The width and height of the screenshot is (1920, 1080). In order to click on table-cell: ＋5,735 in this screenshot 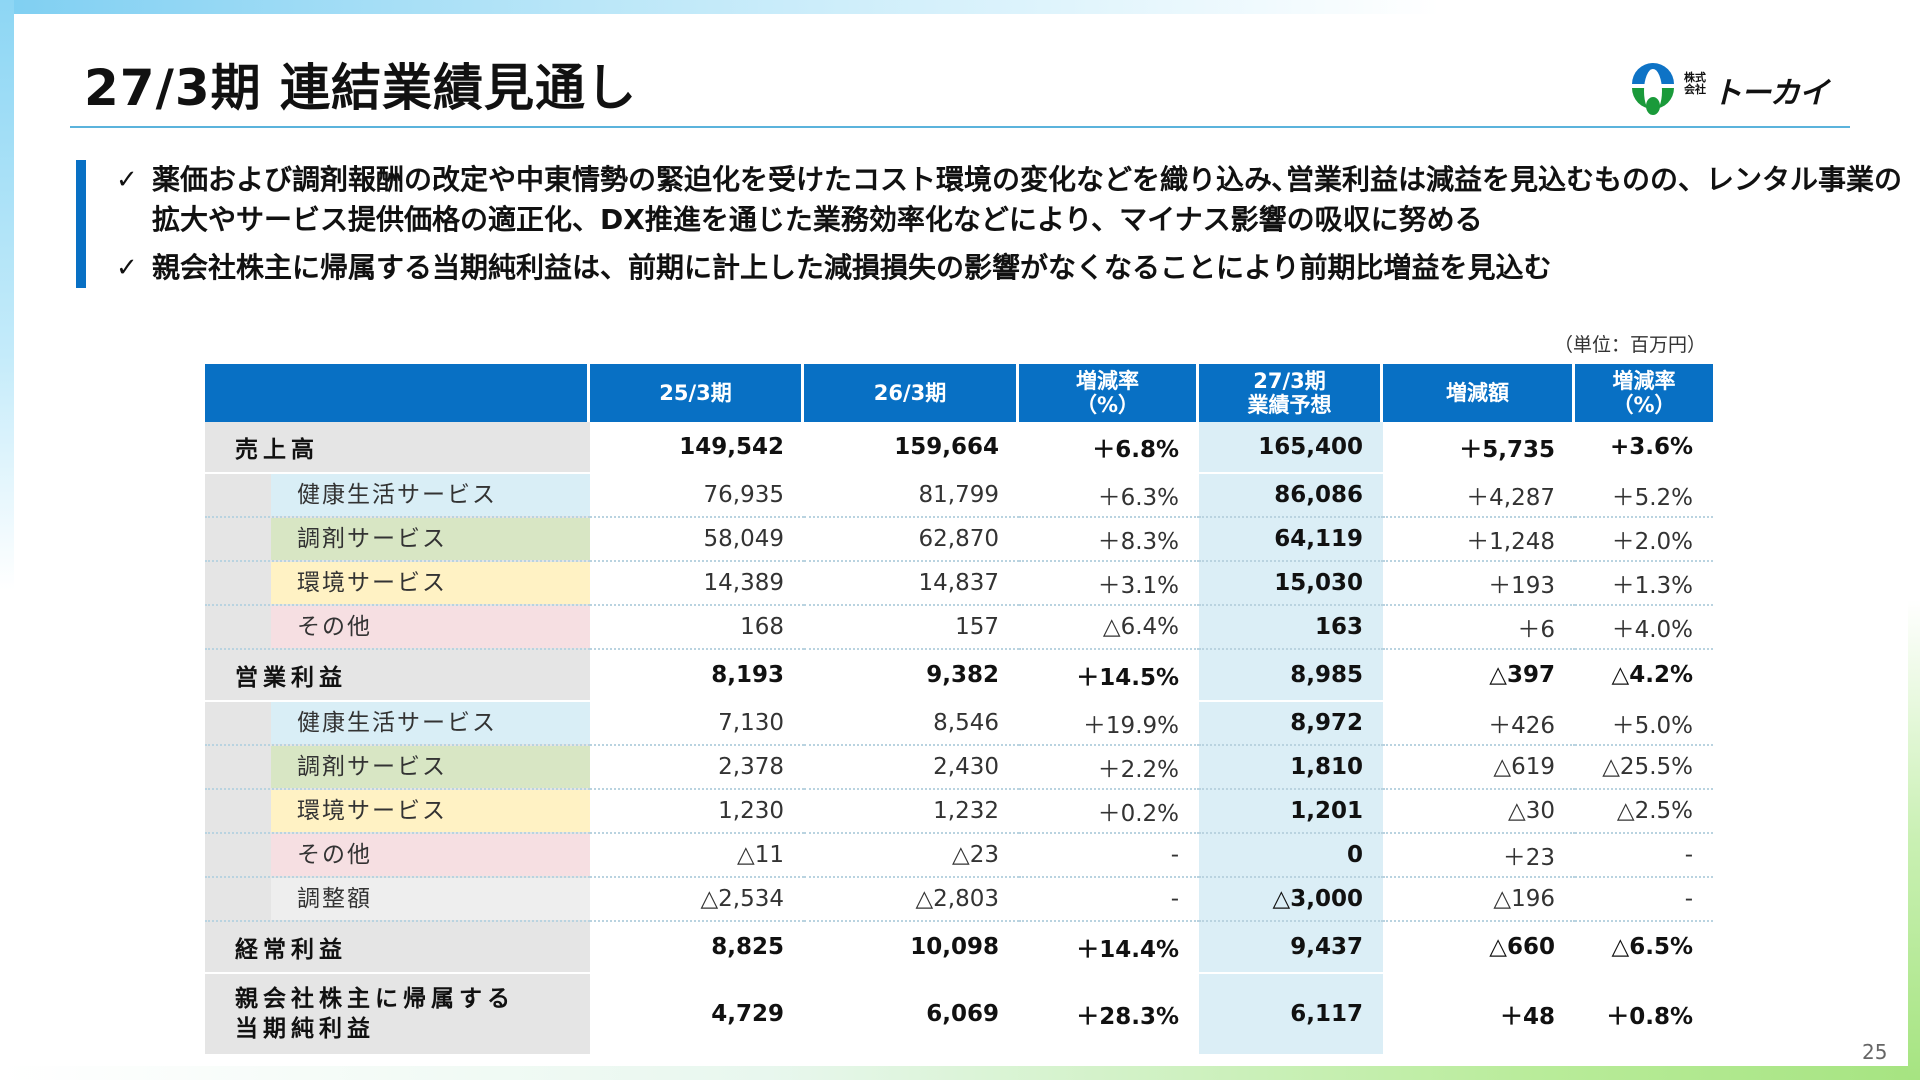, I will do `click(1479, 448)`.